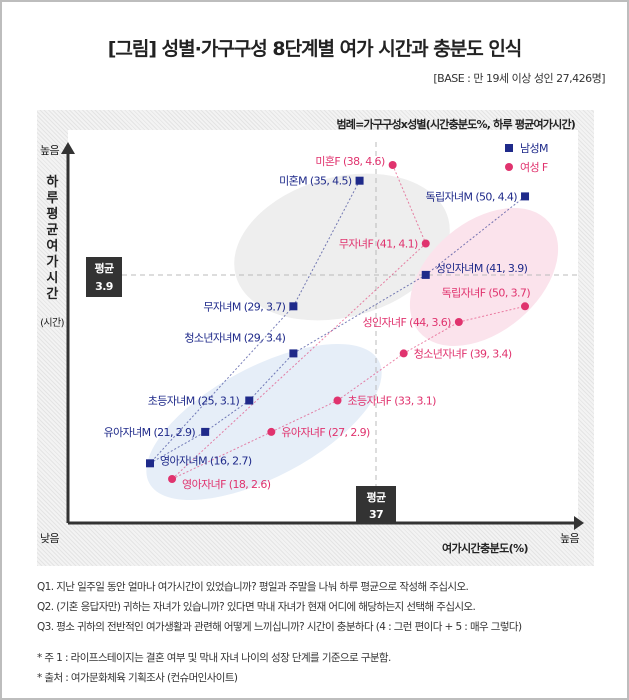  Describe the element at coordinates (519, 78) in the screenshot. I see `base-note: [BASE : 만 19세 이상 성인 27,426명]` at that location.